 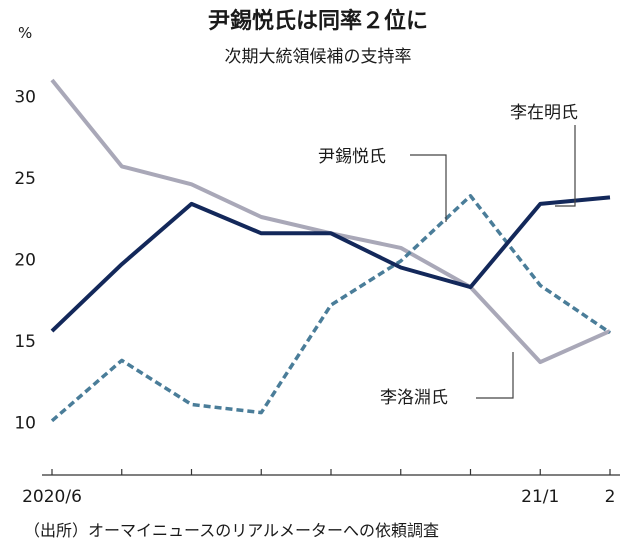 What do you see at coordinates (25, 179) in the screenshot?
I see `y-tick-label: 25` at bounding box center [25, 179].